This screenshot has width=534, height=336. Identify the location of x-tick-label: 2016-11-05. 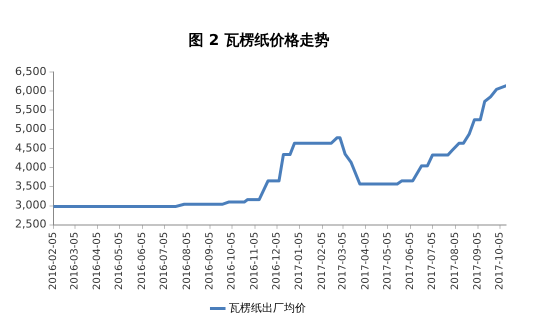
(254, 261).